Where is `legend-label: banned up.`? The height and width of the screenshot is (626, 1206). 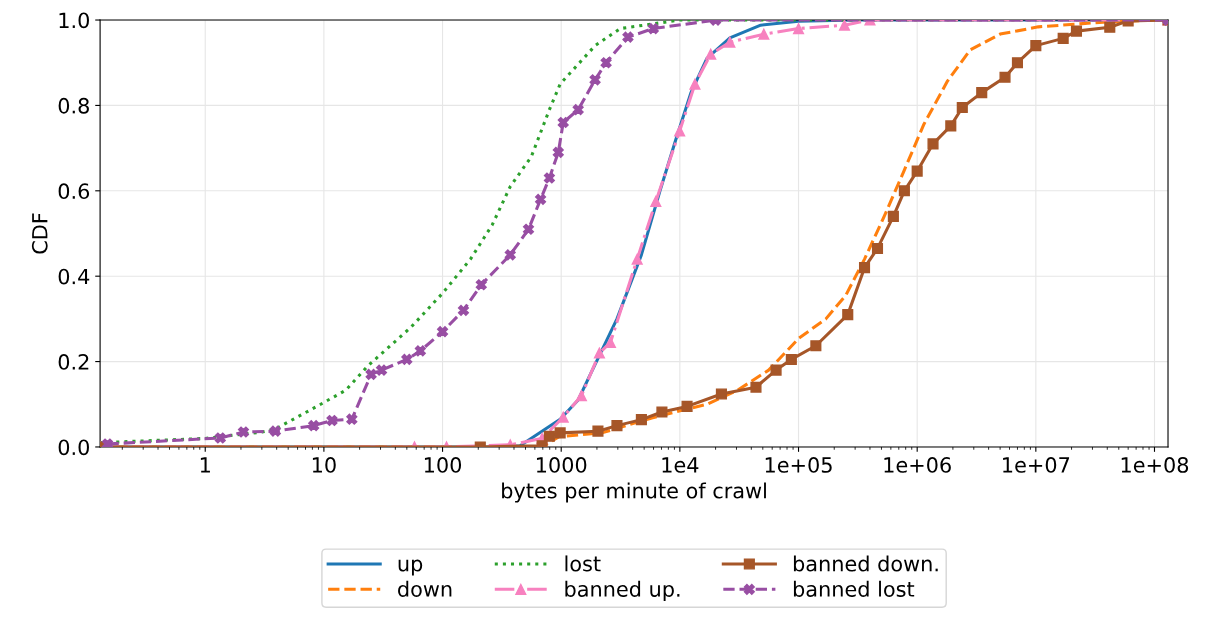 legend-label: banned up. is located at coordinates (622, 590).